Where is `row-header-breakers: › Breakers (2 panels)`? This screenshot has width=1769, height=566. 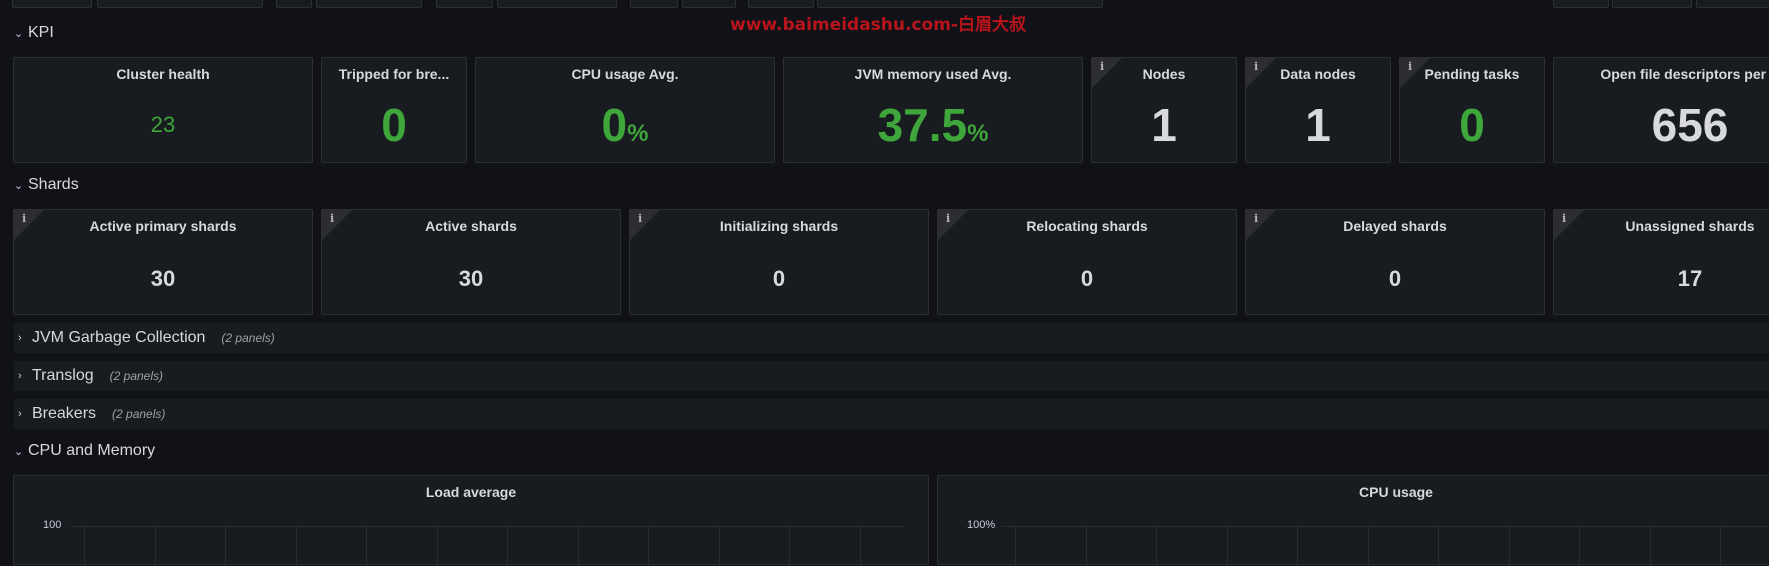 row-header-breakers: › Breakers (2 panels) is located at coordinates (891, 414).